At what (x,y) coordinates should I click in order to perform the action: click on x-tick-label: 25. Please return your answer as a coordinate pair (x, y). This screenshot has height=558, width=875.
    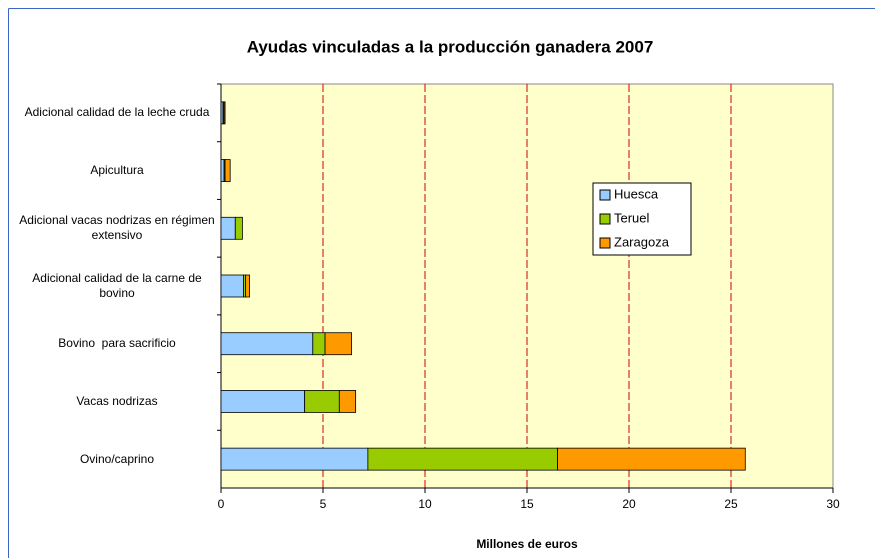
    Looking at the image, I should click on (731, 504).